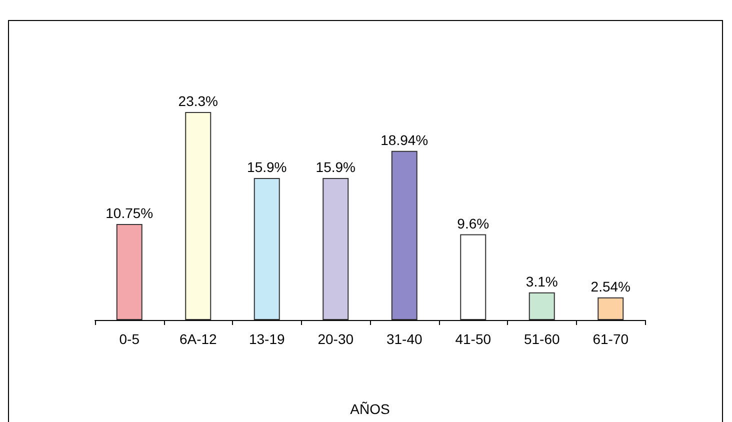 Image resolution: width=732 pixels, height=422 pixels. What do you see at coordinates (198, 339) in the screenshot?
I see `x-tick-label: 6A-12` at bounding box center [198, 339].